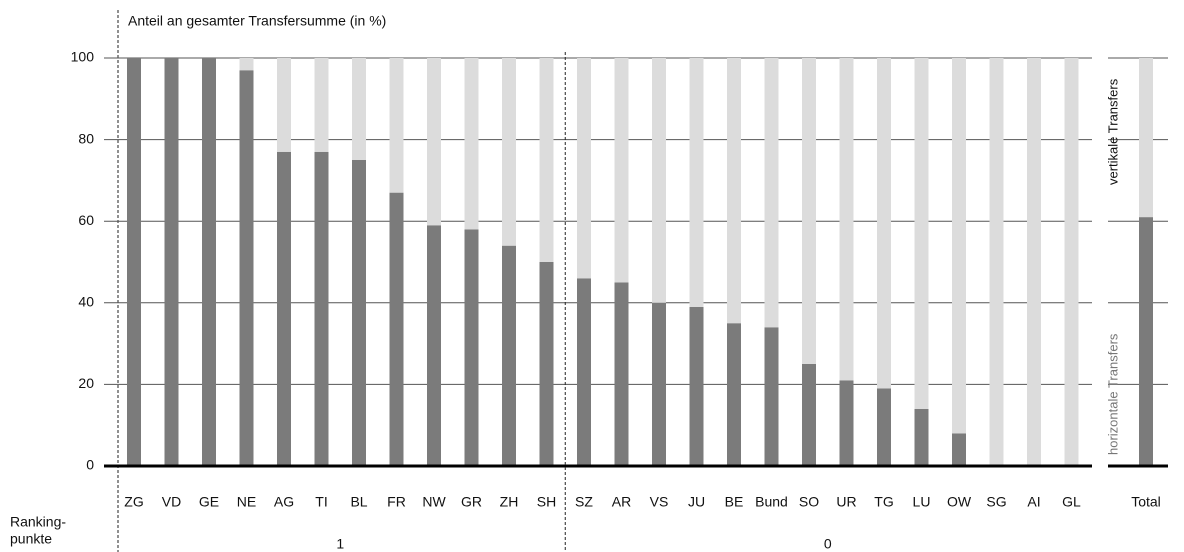 The width and height of the screenshot is (1184, 552). I want to click on x-tick-label: TI, so click(321, 502).